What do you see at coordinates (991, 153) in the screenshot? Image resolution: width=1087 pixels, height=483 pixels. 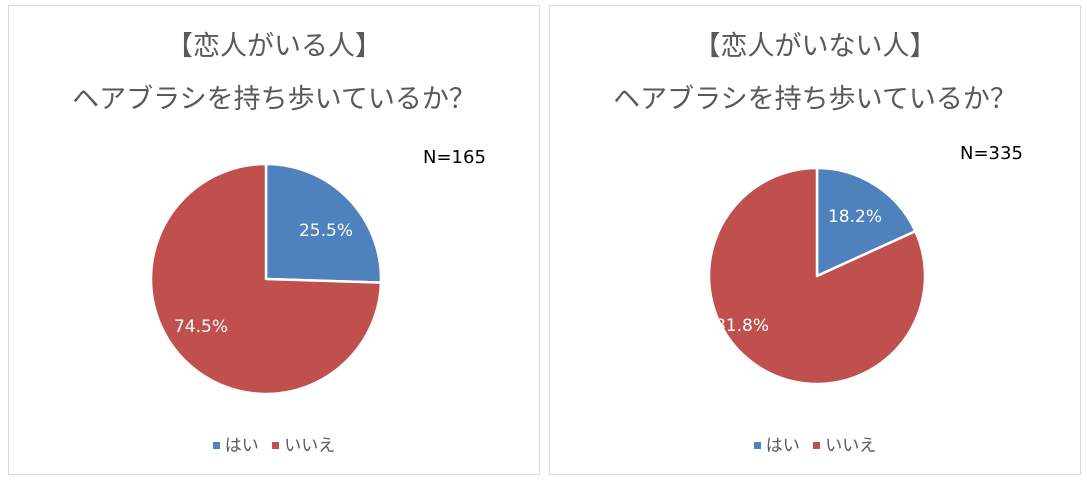 I see `sample-size-label: N=335` at bounding box center [991, 153].